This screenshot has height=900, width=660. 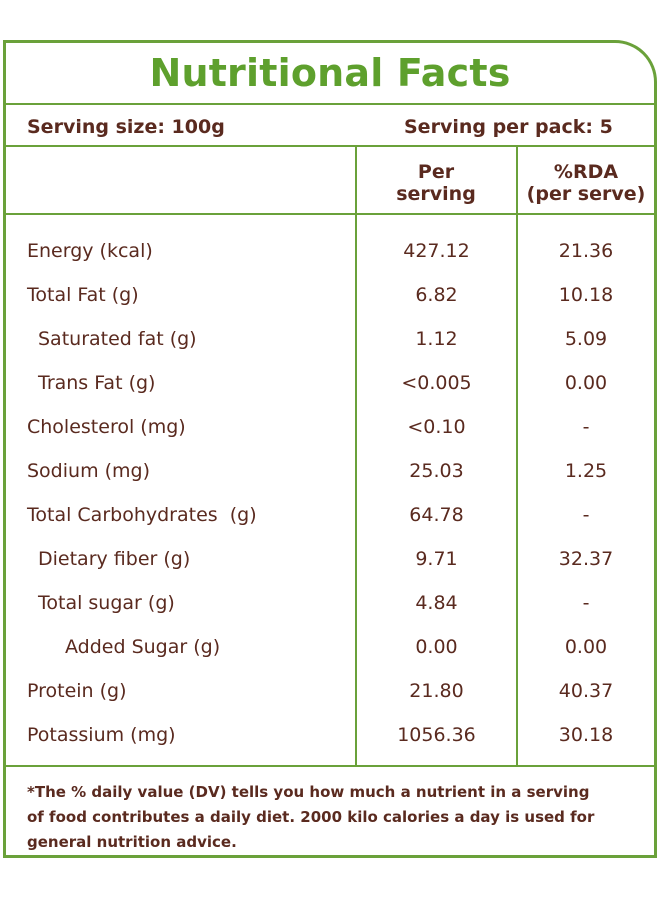 I want to click on divider-header, so click(x=330, y=214).